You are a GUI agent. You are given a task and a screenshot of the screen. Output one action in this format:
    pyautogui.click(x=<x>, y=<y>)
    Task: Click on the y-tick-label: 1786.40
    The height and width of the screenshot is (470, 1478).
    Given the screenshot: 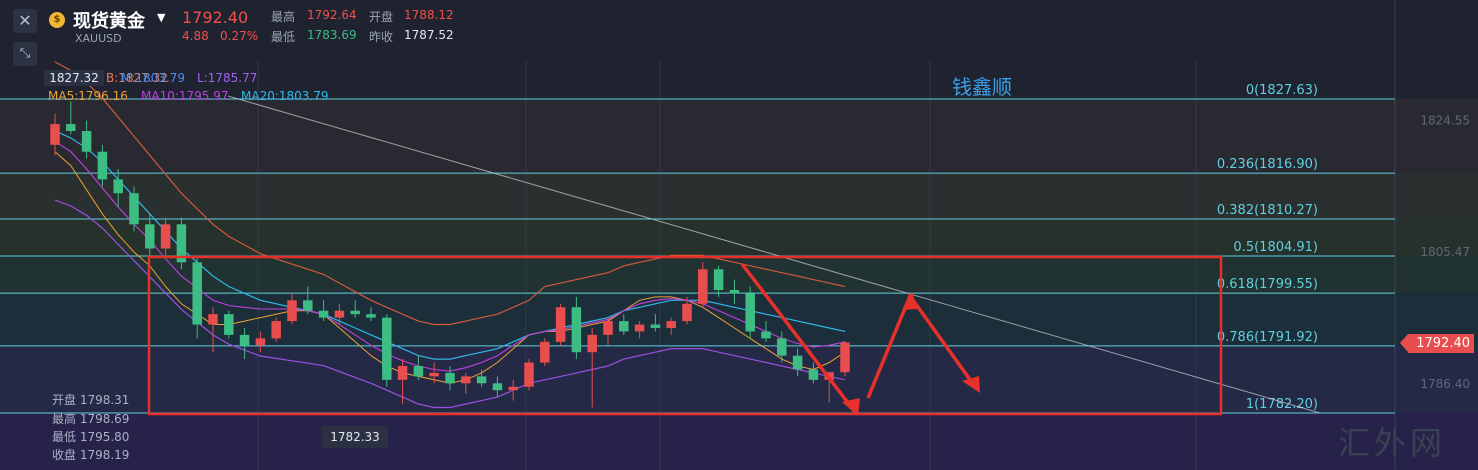 What is the action you would take?
    pyautogui.click(x=1445, y=384)
    